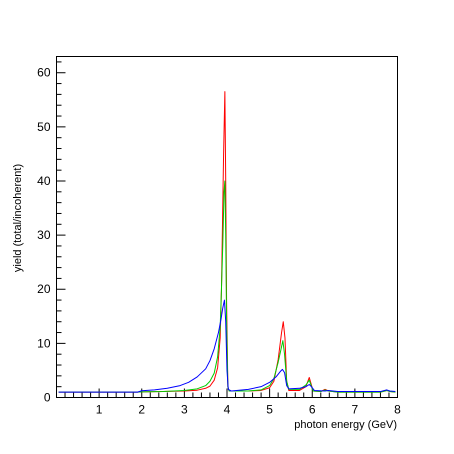 Image resolution: width=454 pixels, height=454 pixels. What do you see at coordinates (141, 410) in the screenshot?
I see `x-tick-label: 2` at bounding box center [141, 410].